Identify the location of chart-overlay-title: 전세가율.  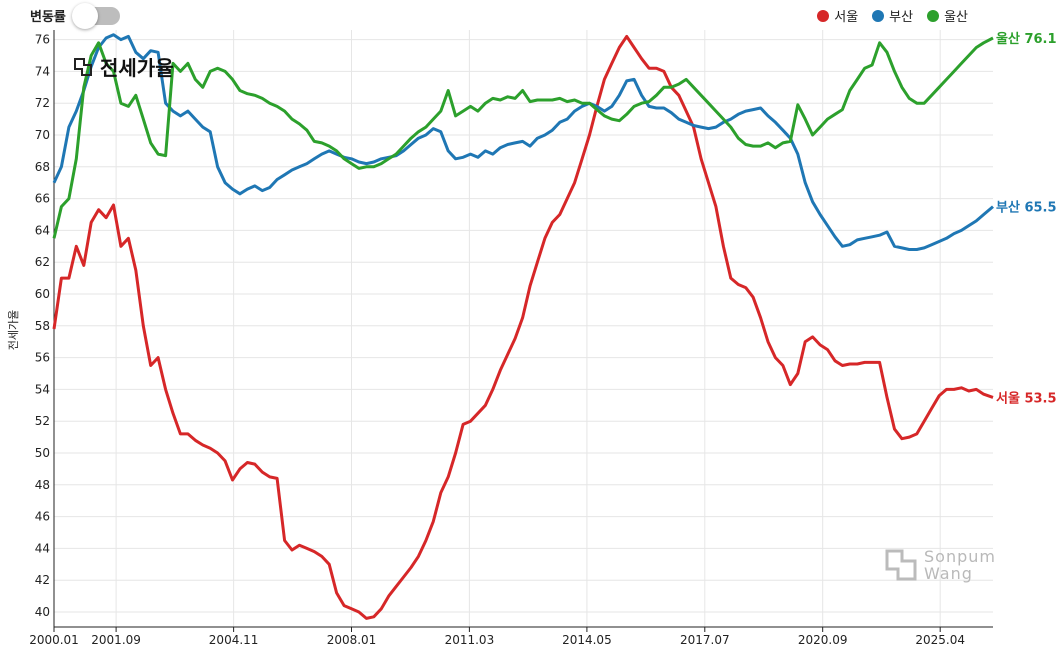
(123, 66).